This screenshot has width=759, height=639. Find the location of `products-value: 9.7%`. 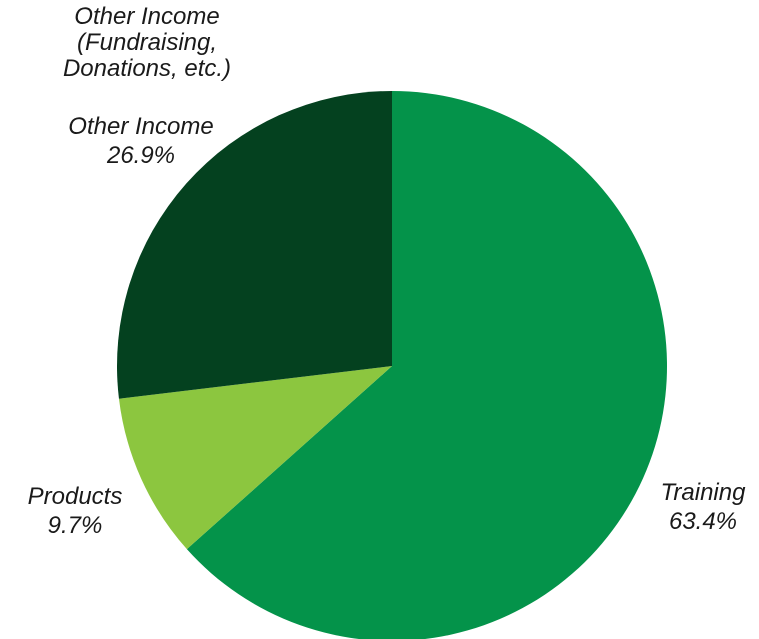

products-value: 9.7% is located at coordinates (75, 525).